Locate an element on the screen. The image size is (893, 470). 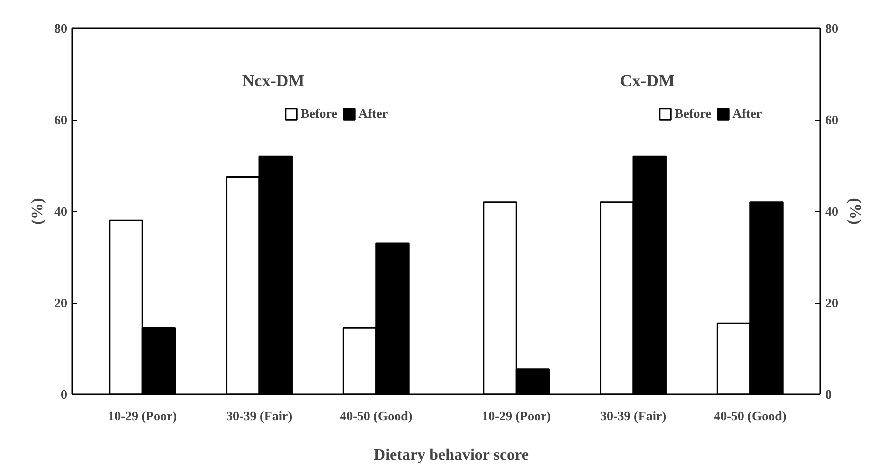
x-axis-title: Dietary behavior score is located at coordinates (451, 456).